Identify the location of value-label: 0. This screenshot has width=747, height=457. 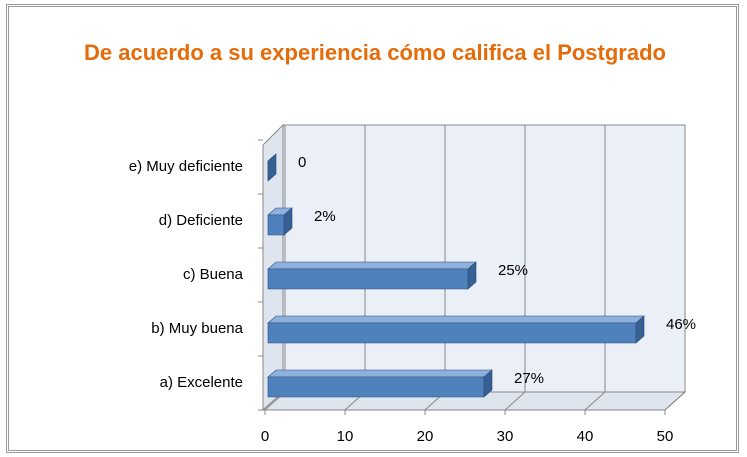
(302, 162).